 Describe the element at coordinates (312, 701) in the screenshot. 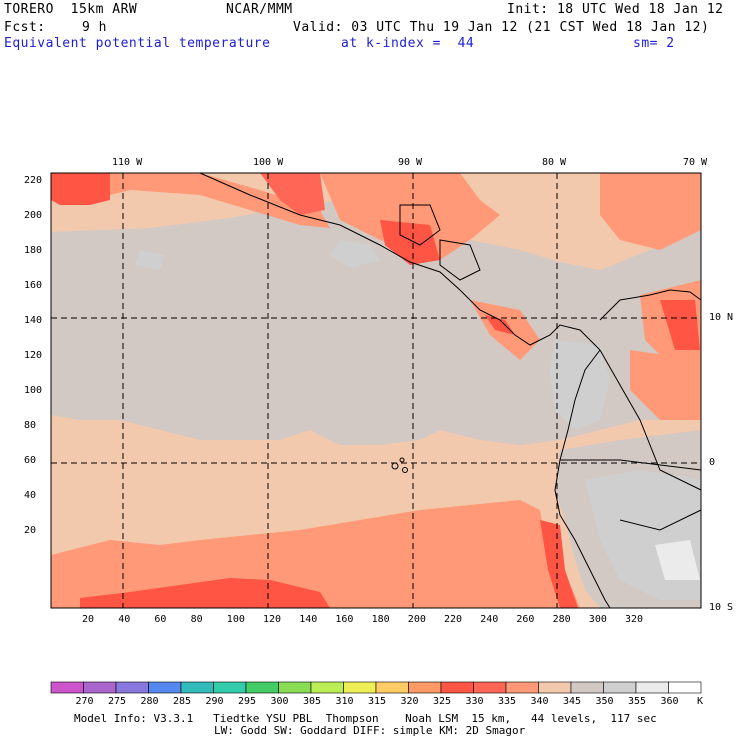

I see `colorbar-tick-label: 305` at that location.